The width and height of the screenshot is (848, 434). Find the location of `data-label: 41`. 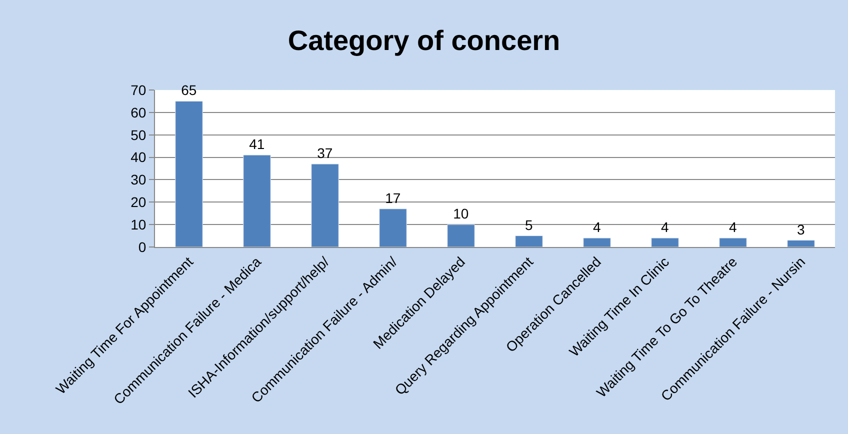

data-label: 41 is located at coordinates (257, 144).